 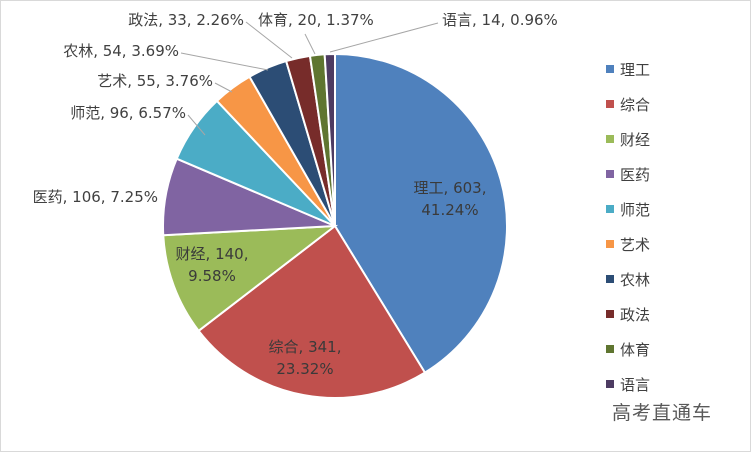 What do you see at coordinates (635, 210) in the screenshot?
I see `legend-label-5: 师范` at bounding box center [635, 210].